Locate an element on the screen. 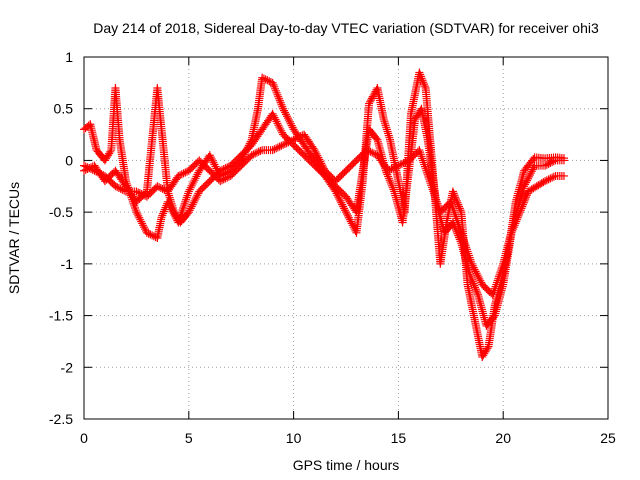  x-tick-label: 5 is located at coordinates (189, 438).